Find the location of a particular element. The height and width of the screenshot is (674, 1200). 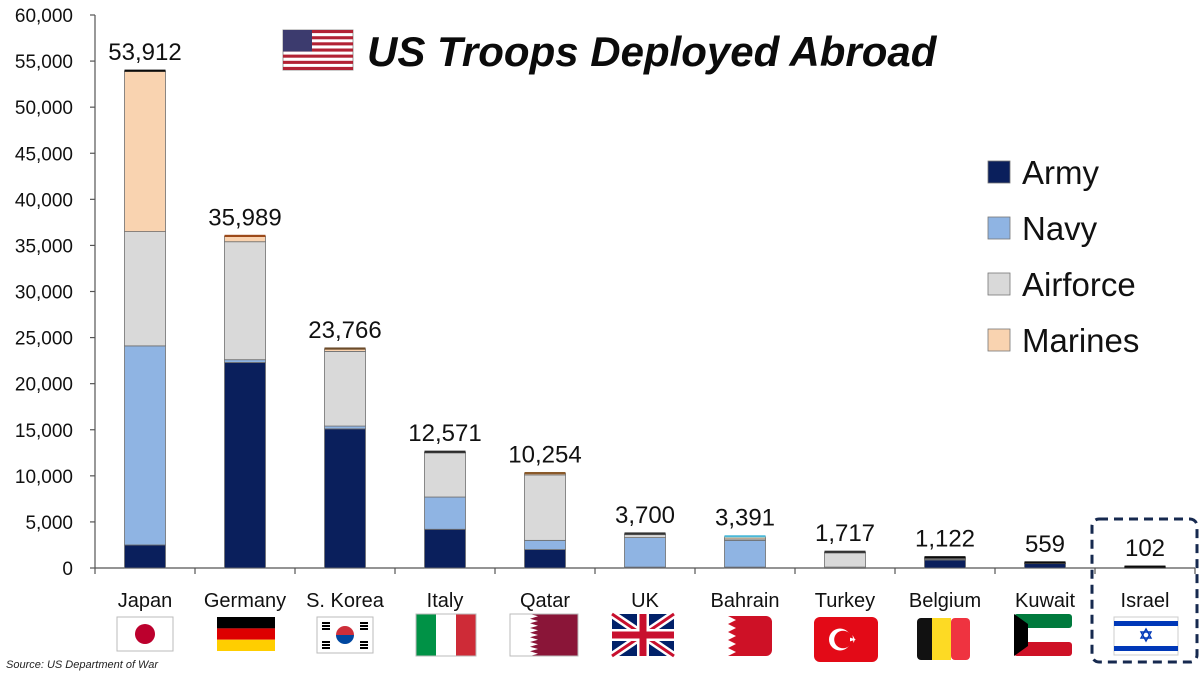

category-label: Israel is located at coordinates (1145, 601).